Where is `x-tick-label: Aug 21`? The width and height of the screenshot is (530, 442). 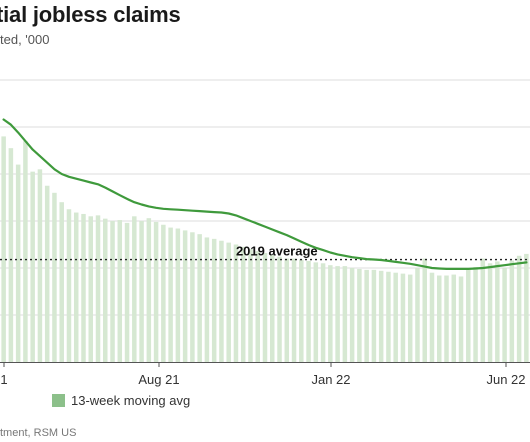
x-tick-label: Aug 21 is located at coordinates (158, 379).